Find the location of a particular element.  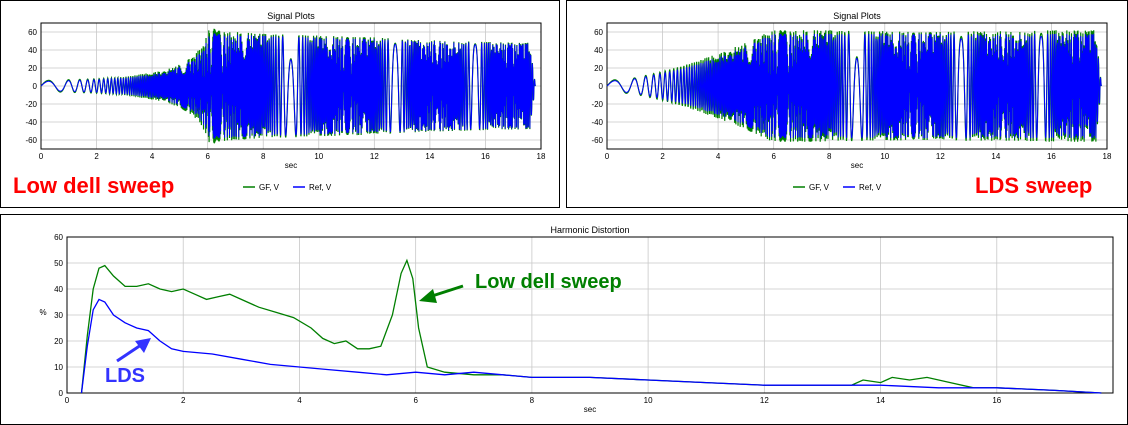

low-dell-sweep-label: Low dell sweep is located at coordinates (94, 185).